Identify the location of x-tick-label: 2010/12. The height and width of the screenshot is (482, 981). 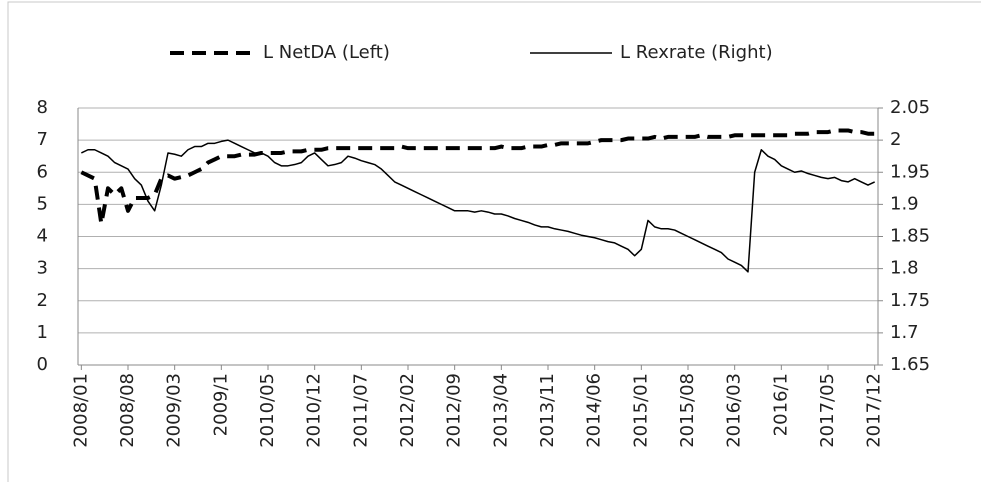
(314, 410).